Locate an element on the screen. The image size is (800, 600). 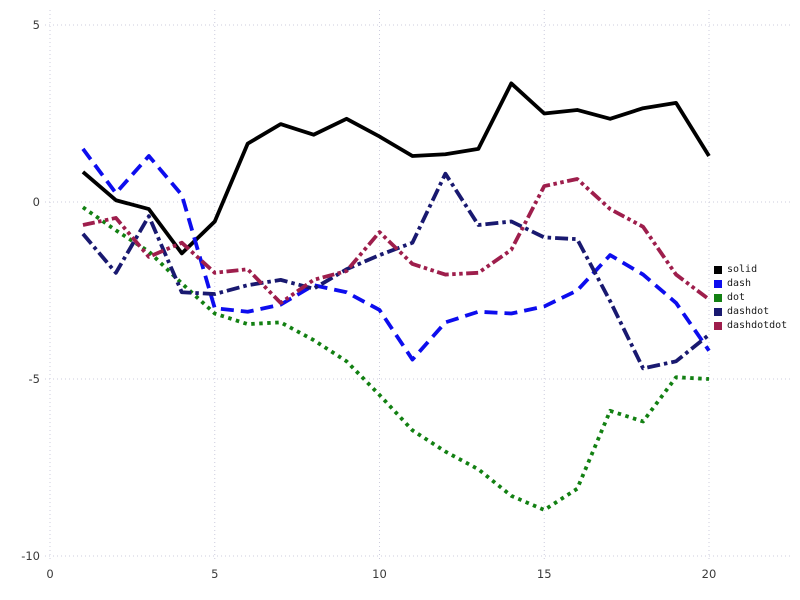
legend-label: dot is located at coordinates (736, 297).